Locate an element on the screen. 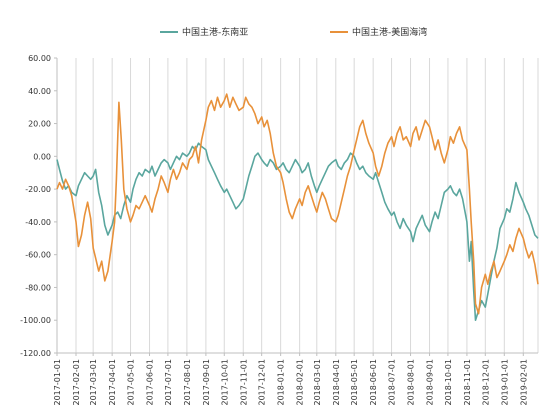 The width and height of the screenshot is (550, 418). x-tick-label: 2017-06-01 is located at coordinates (150, 382).